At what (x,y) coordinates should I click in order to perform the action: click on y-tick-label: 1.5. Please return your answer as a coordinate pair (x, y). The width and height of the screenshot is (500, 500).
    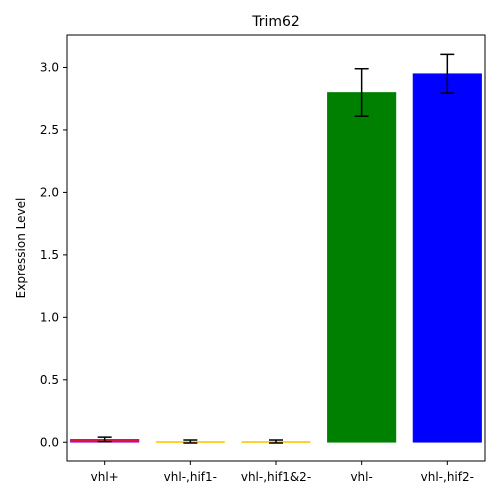
    Looking at the image, I should click on (49, 255).